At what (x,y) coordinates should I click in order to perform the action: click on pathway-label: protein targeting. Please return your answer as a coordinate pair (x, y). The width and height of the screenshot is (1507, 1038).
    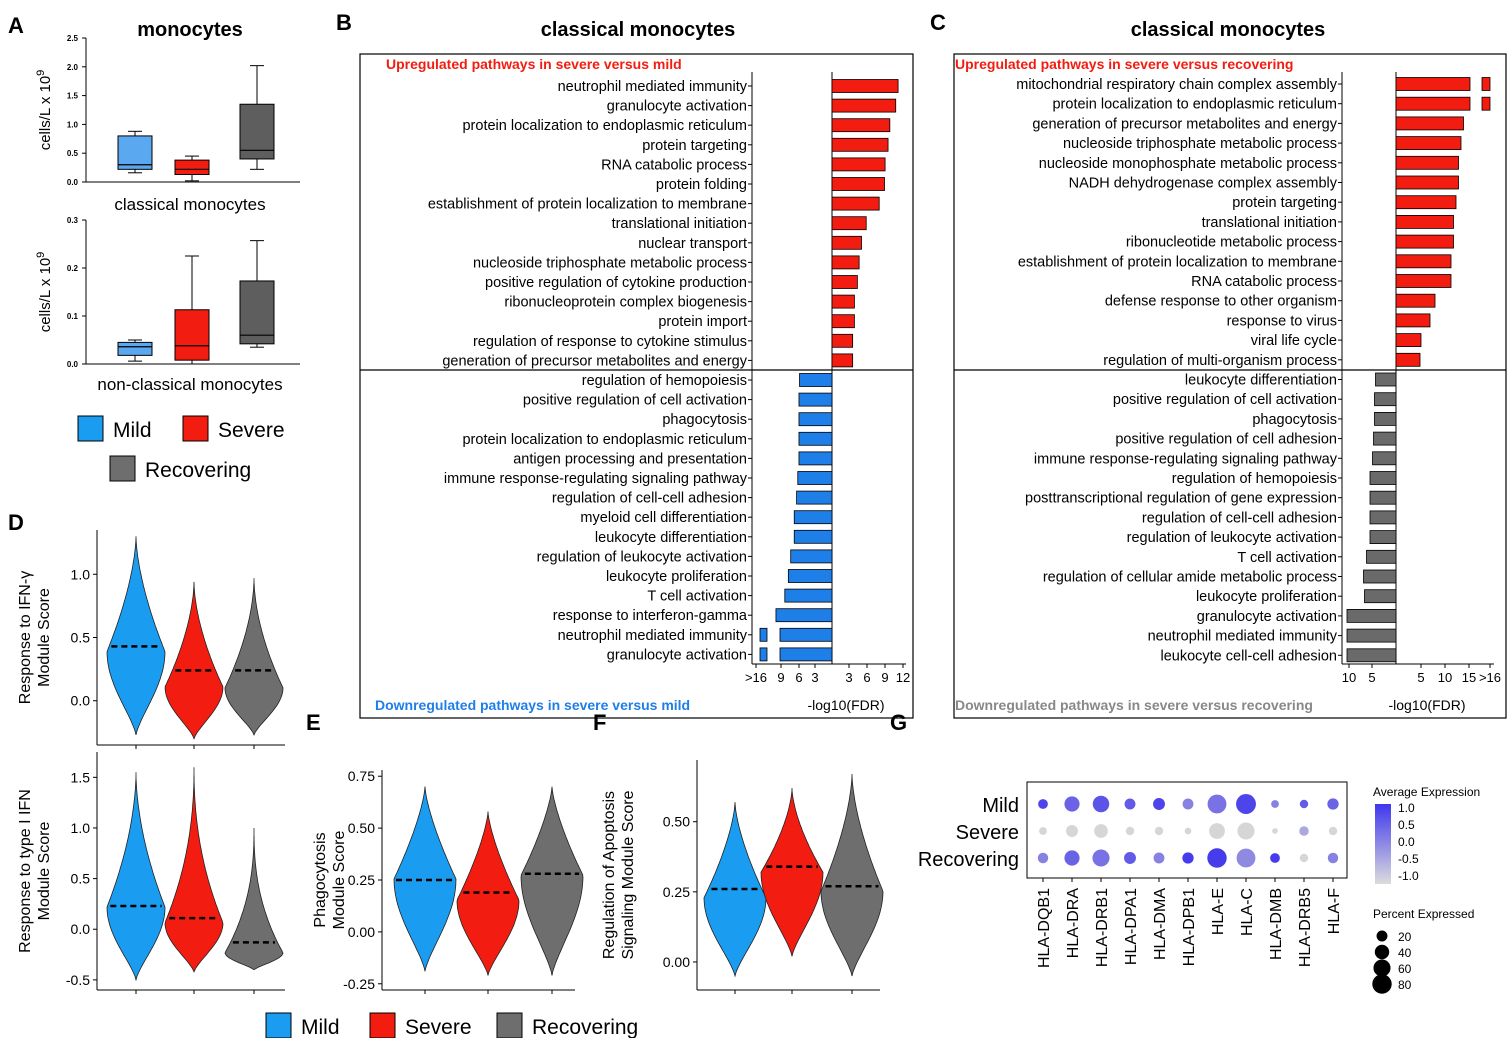
    Looking at the image, I should click on (1284, 203).